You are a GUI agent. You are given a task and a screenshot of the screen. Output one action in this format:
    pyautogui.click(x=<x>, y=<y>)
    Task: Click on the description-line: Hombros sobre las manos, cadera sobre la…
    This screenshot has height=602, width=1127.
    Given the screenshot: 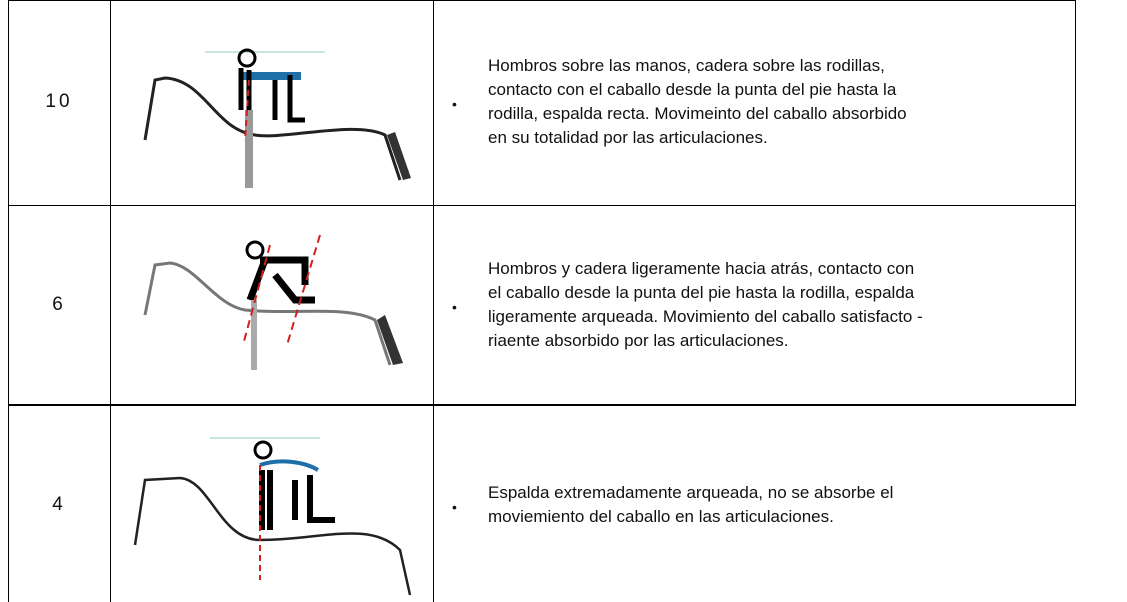 What is the action you would take?
    pyautogui.click(x=686, y=65)
    